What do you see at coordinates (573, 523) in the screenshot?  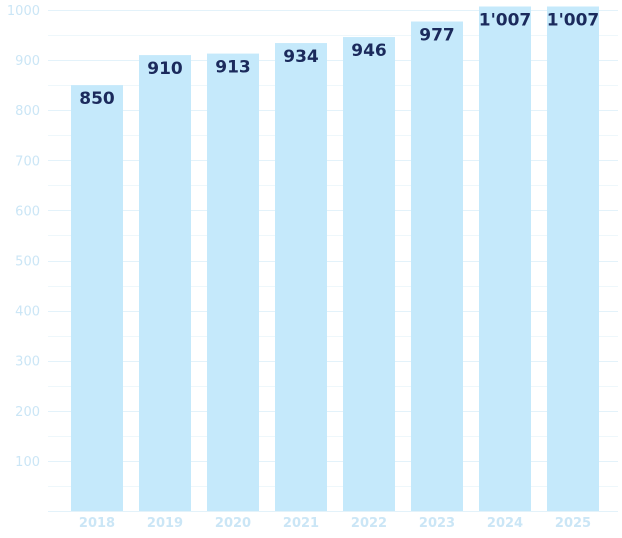 I see `x-tick-label: 2025` at bounding box center [573, 523].